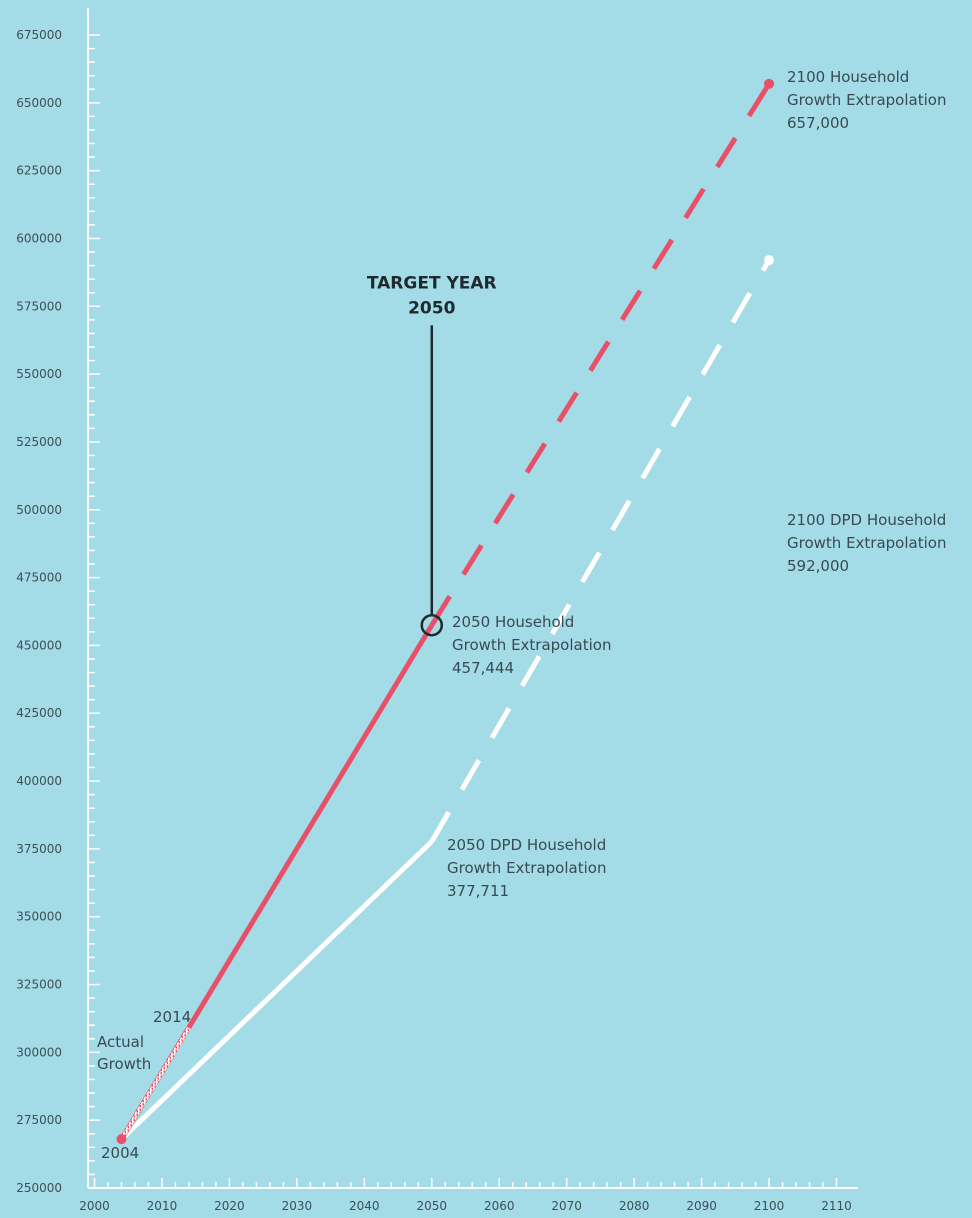 The image size is (972, 1218). Describe the element at coordinates (866, 100) in the screenshot. I see `annotation-hh-2100-2: Growth Extrapolation` at that location.